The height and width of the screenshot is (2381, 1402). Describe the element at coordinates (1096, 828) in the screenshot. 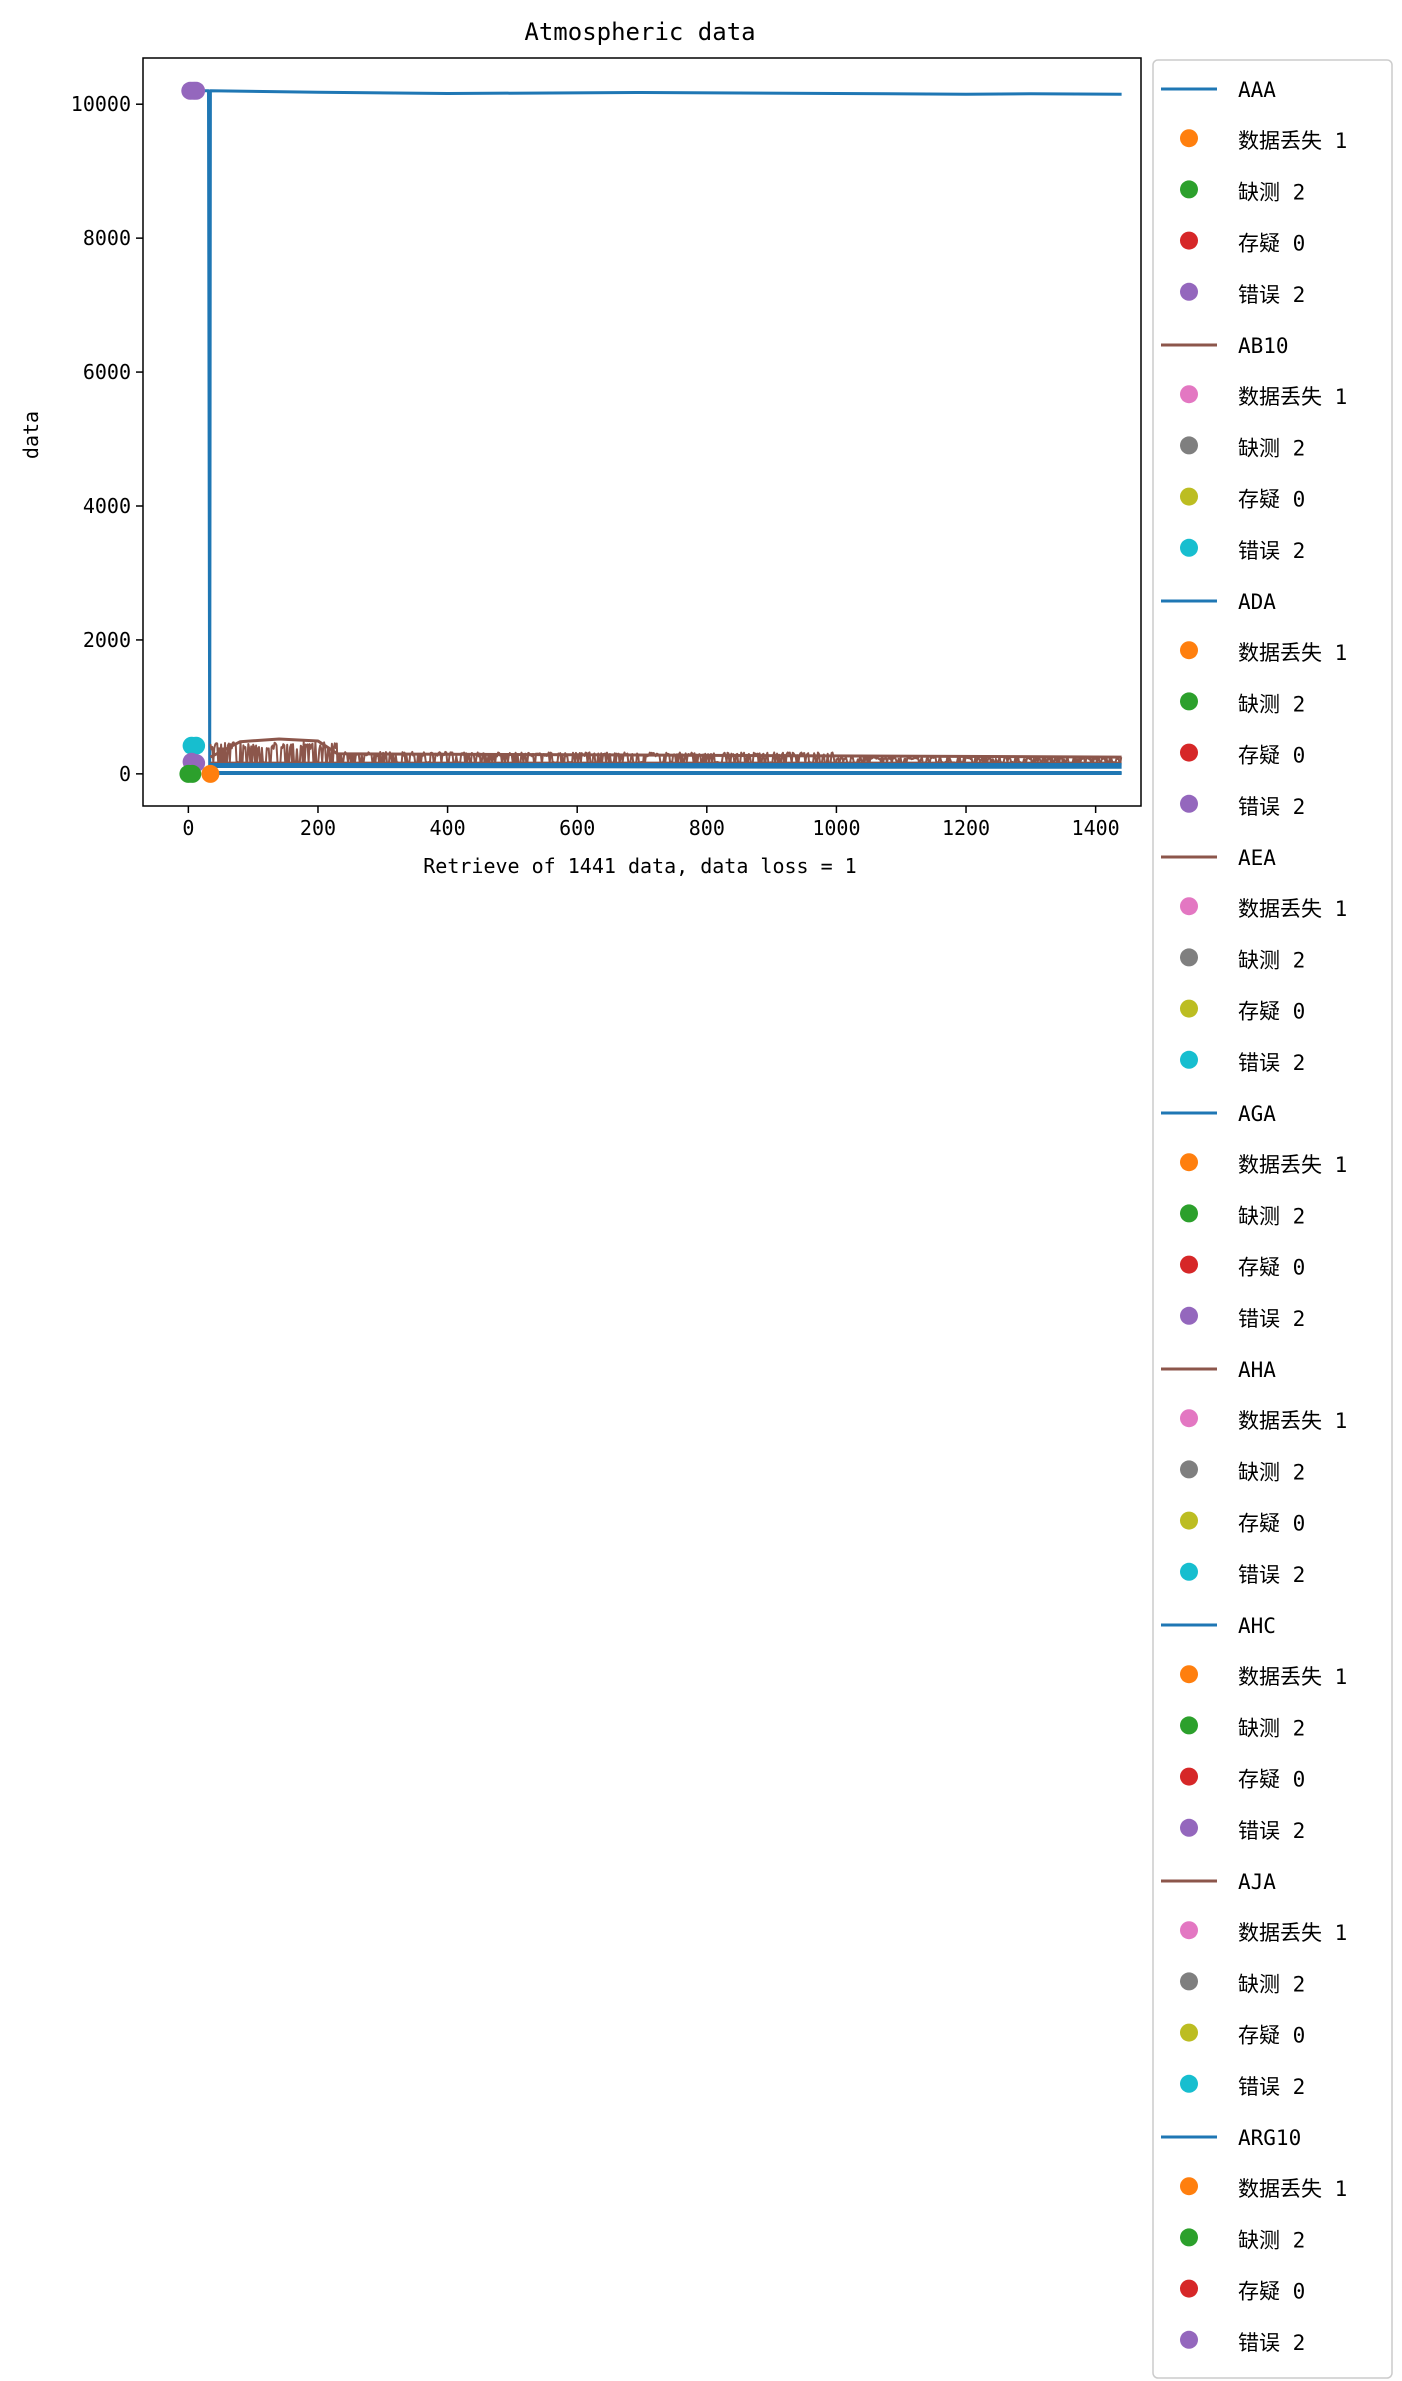

I see `x-tick-label: 1400` at that location.